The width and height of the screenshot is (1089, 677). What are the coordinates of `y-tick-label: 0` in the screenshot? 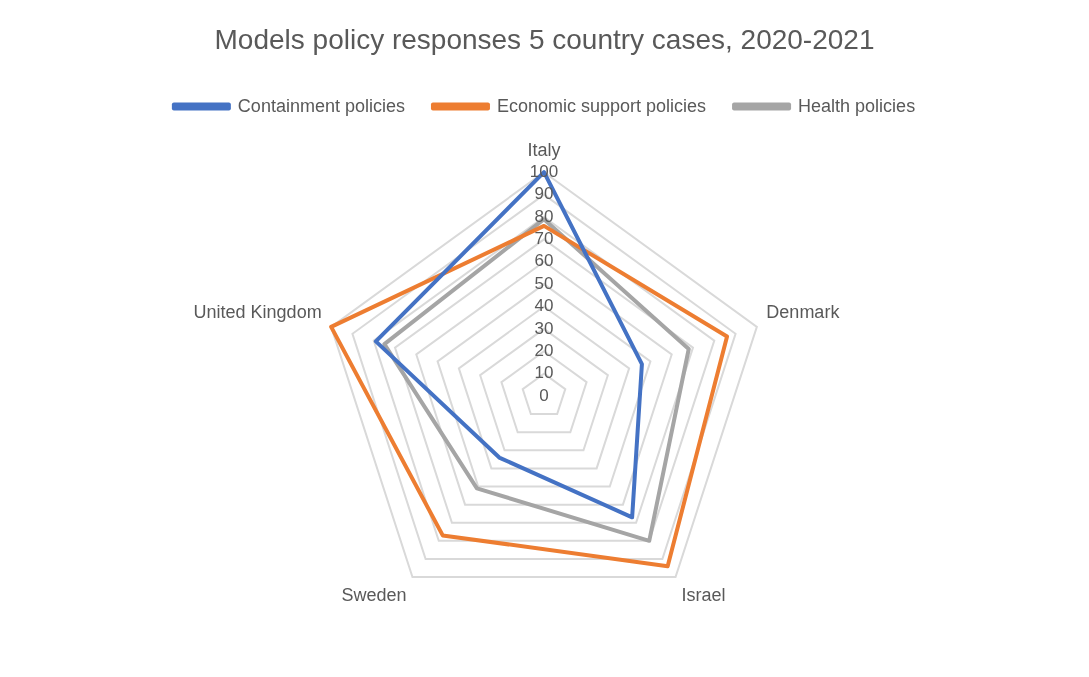 It's located at (544, 395).